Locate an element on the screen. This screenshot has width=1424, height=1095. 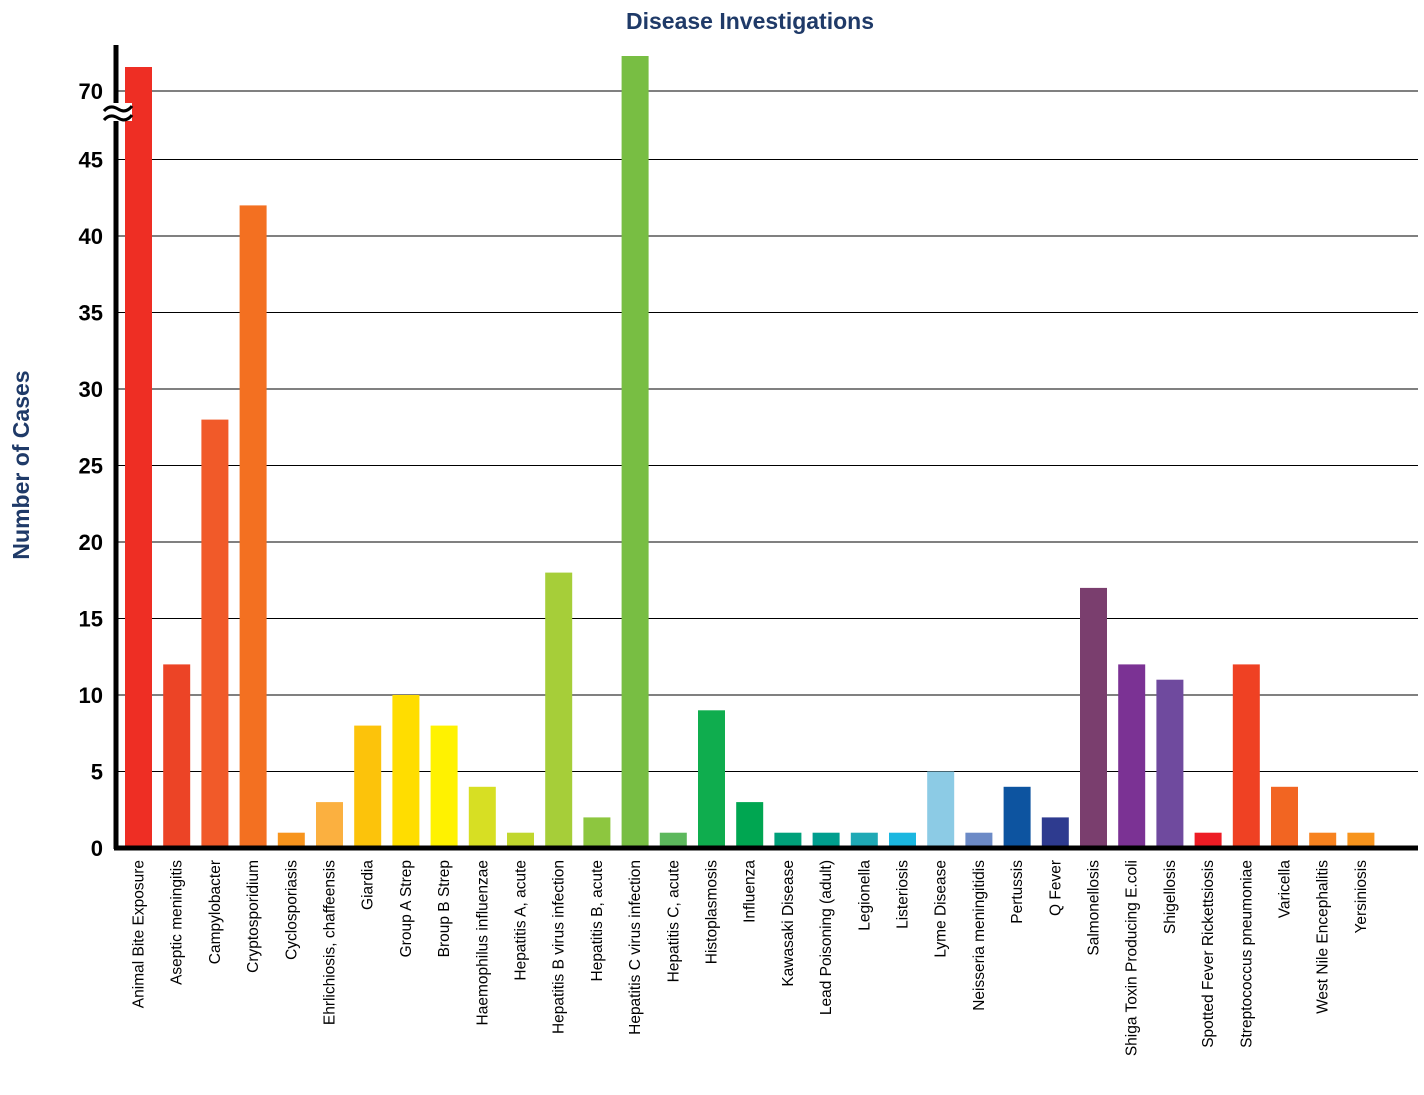
y-tick-label: 15 is located at coordinates (91, 619).